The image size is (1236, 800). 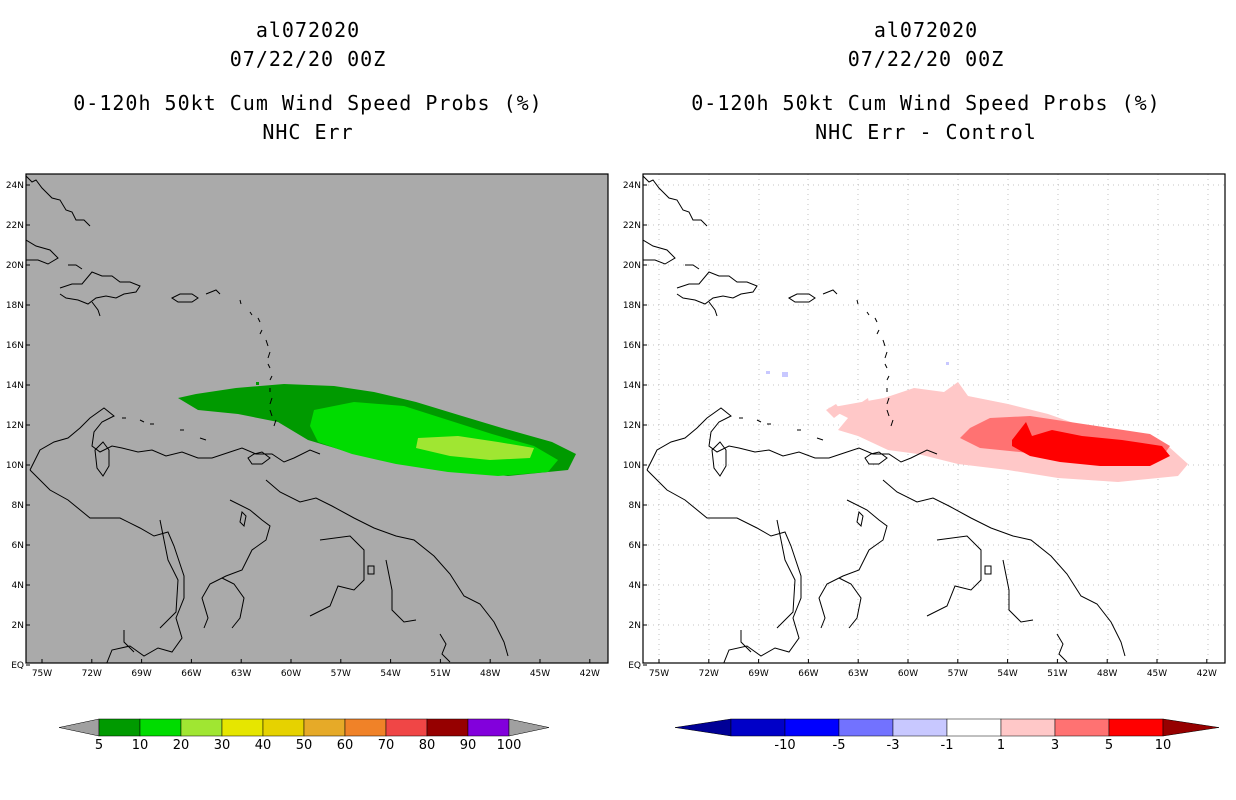 I want to click on left-lon-label: 72W, so click(x=92, y=674).